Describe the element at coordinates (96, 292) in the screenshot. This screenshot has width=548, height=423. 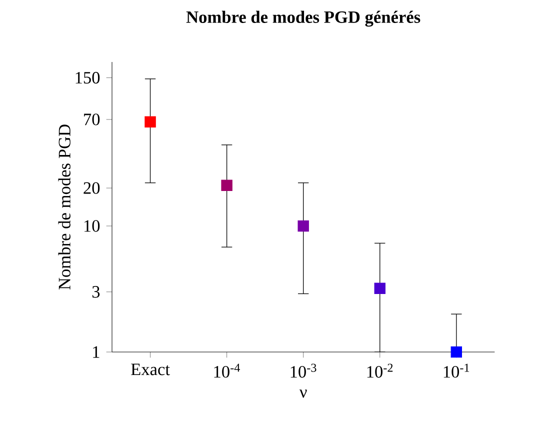
I see `y-tick-label: 3` at that location.